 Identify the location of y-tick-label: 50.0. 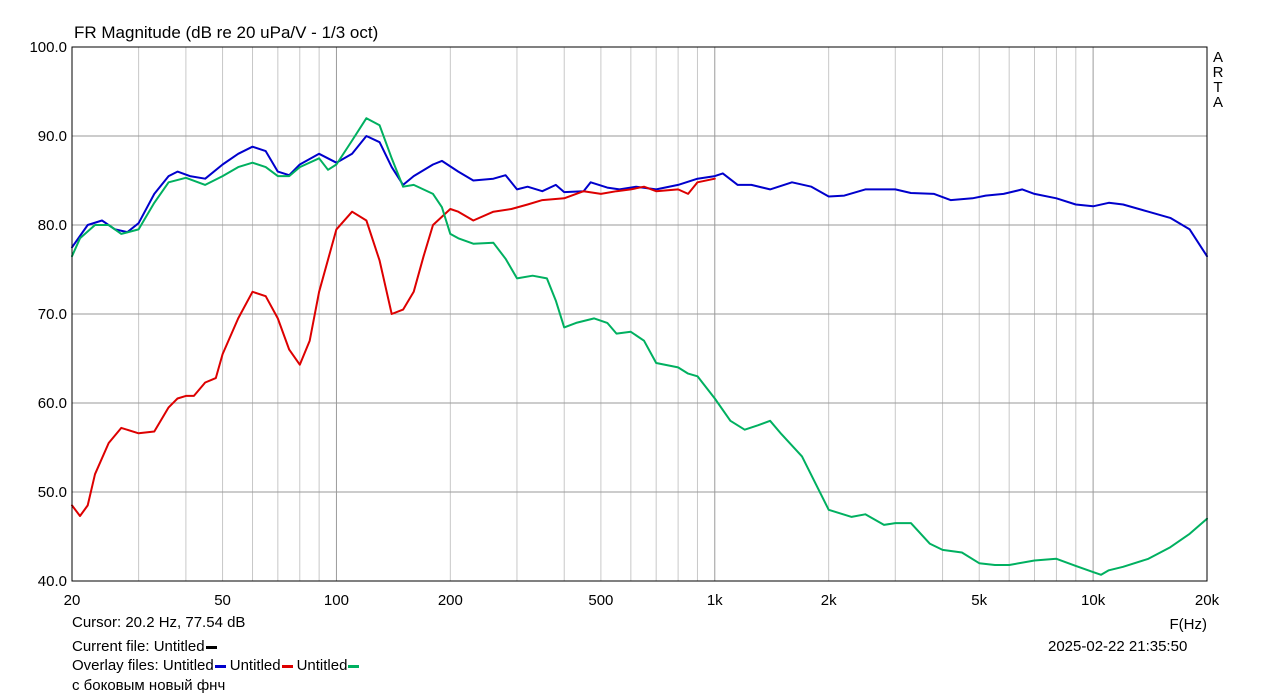
(52, 492).